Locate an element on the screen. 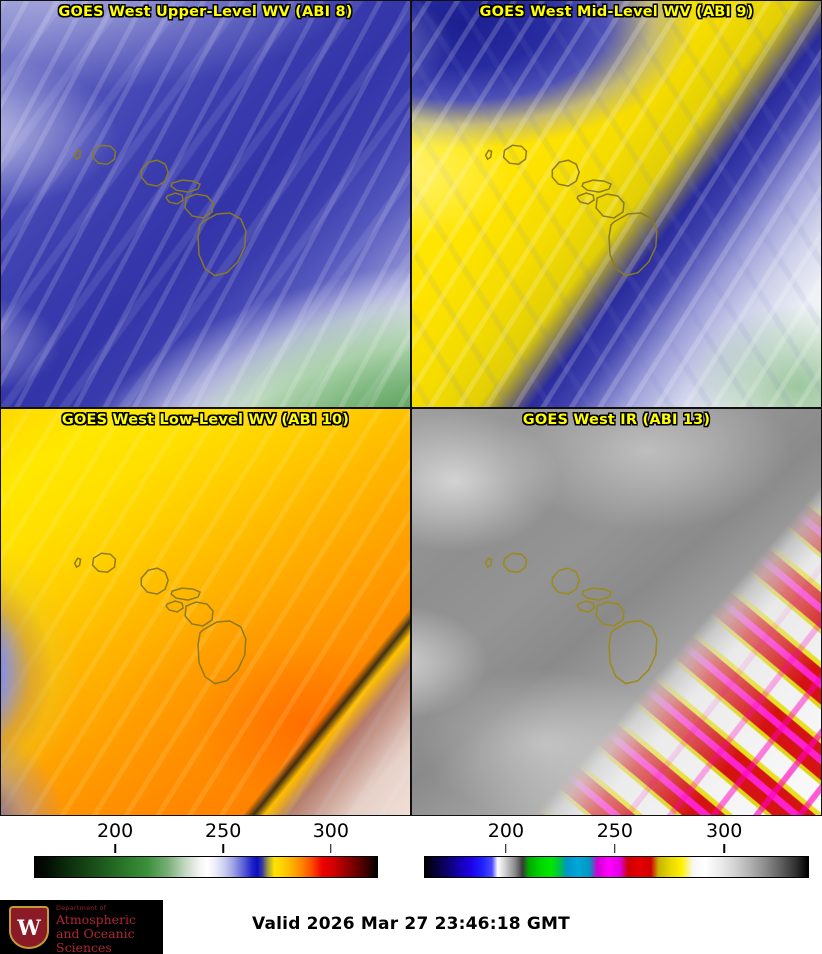 This screenshot has width=822, height=954. wv-colorbar-ticks: 200 250 300 is located at coordinates (205, 834).